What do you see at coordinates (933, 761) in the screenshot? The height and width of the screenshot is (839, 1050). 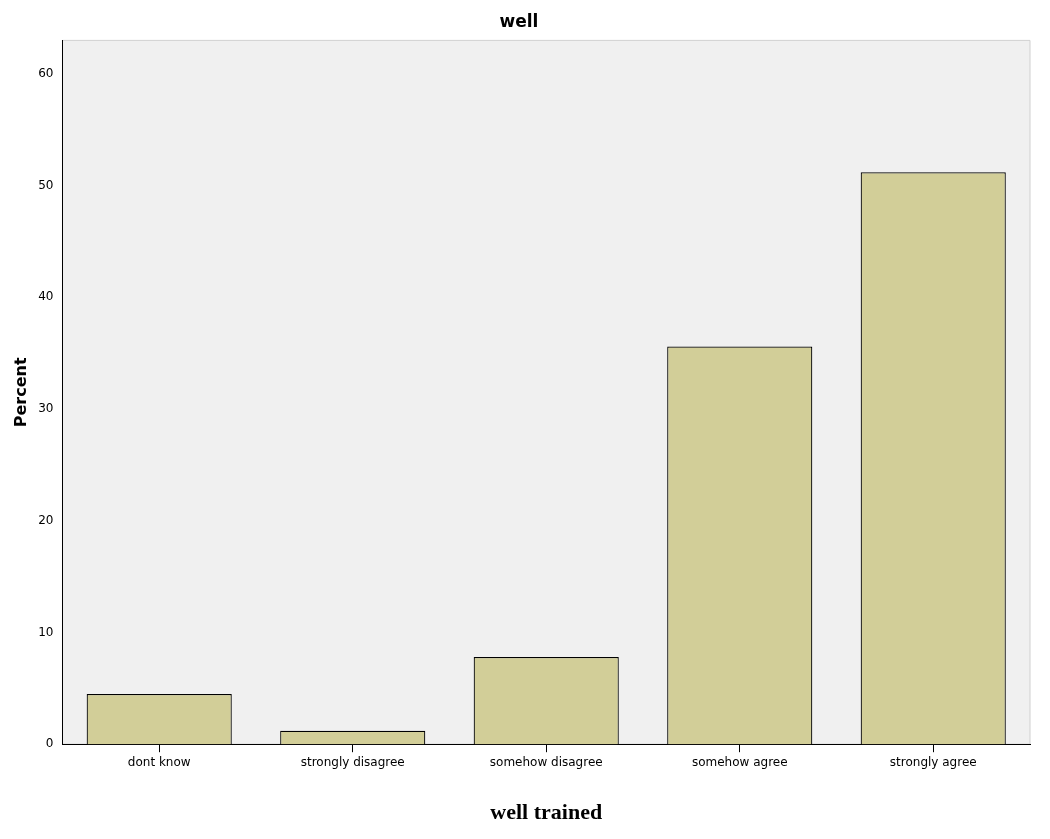 I see `x-tick-label: strongly agree` at bounding box center [933, 761].